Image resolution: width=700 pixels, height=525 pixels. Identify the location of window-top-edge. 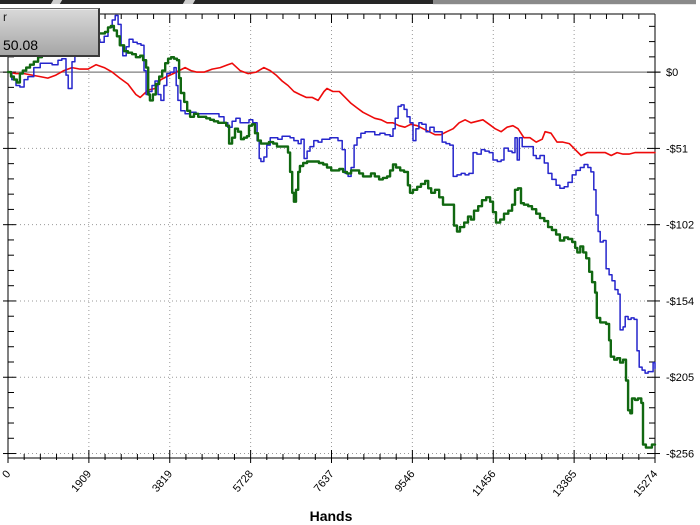
(350, 3).